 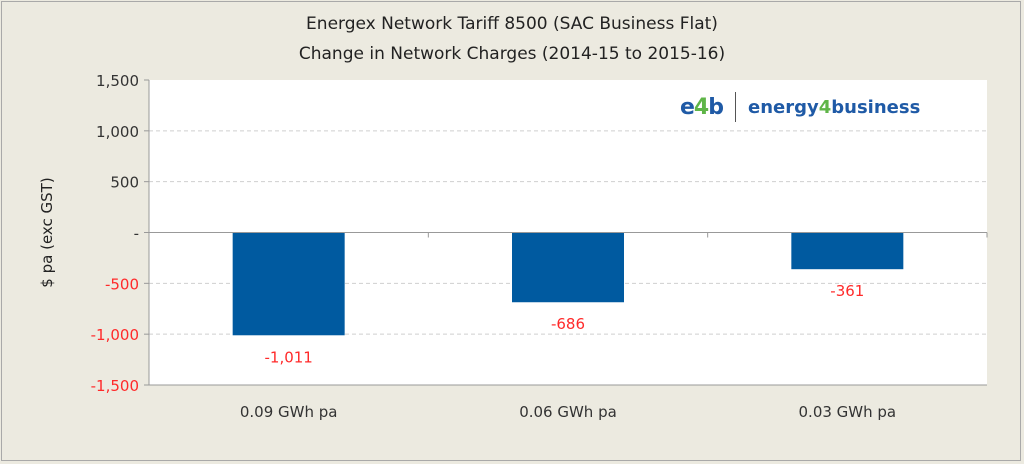 I want to click on x-tick-label: 0.06 GWh pa, so click(x=568, y=412).